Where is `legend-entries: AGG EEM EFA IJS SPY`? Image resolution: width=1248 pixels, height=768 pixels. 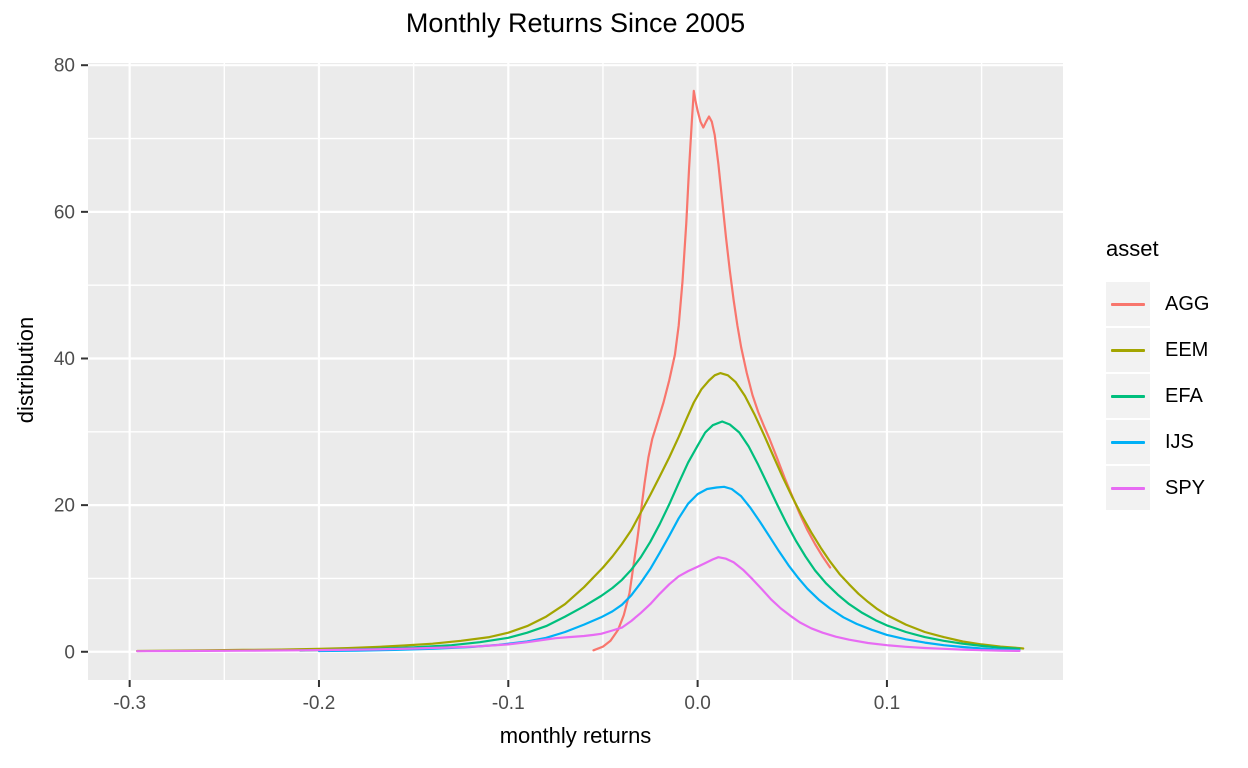
legend-entries: AGG EEM EFA IJS SPY is located at coordinates (1177, 396).